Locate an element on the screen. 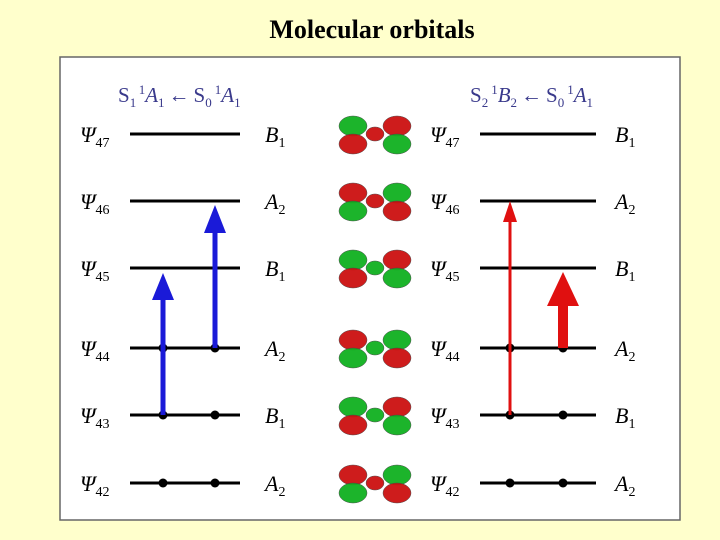 Image resolution: width=720 pixels, height=540 pixels. left-header: S11A1 ← S01A1 is located at coordinates (179, 96).